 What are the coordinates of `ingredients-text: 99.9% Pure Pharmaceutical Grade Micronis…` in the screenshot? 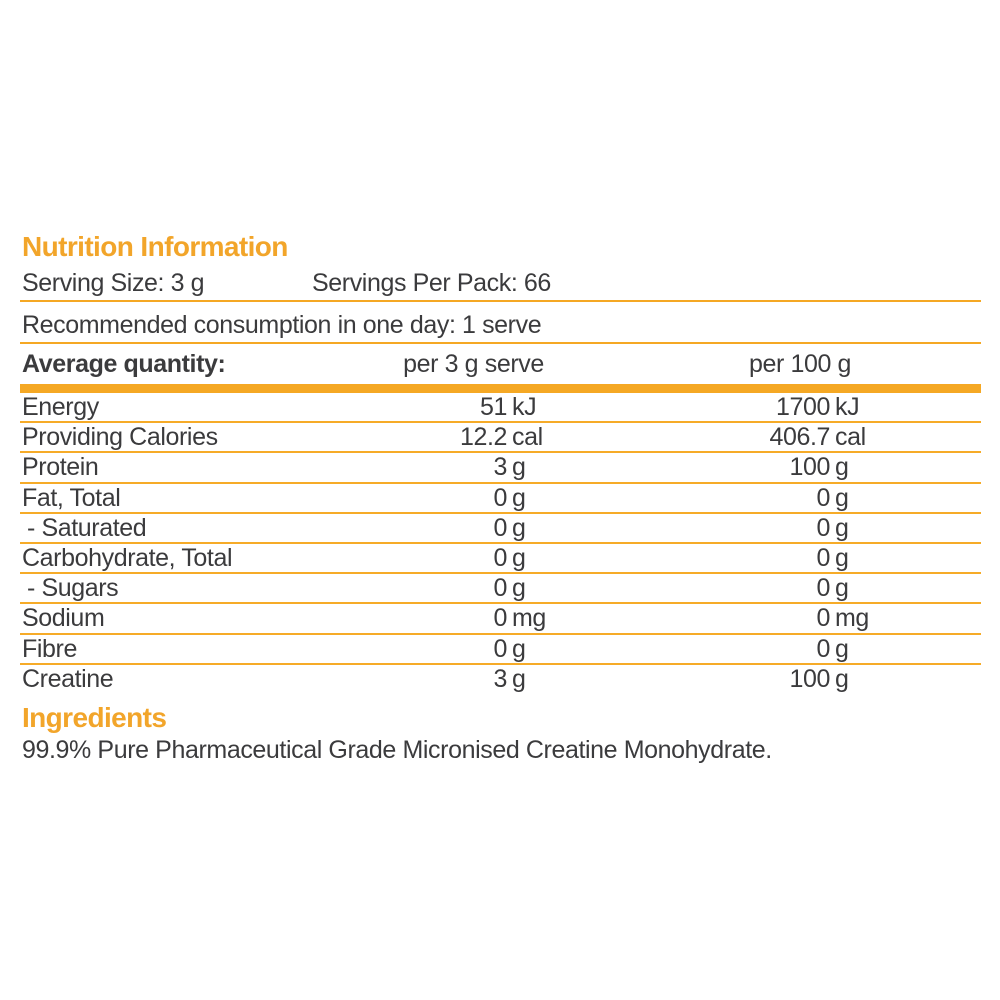 It's located at (397, 750).